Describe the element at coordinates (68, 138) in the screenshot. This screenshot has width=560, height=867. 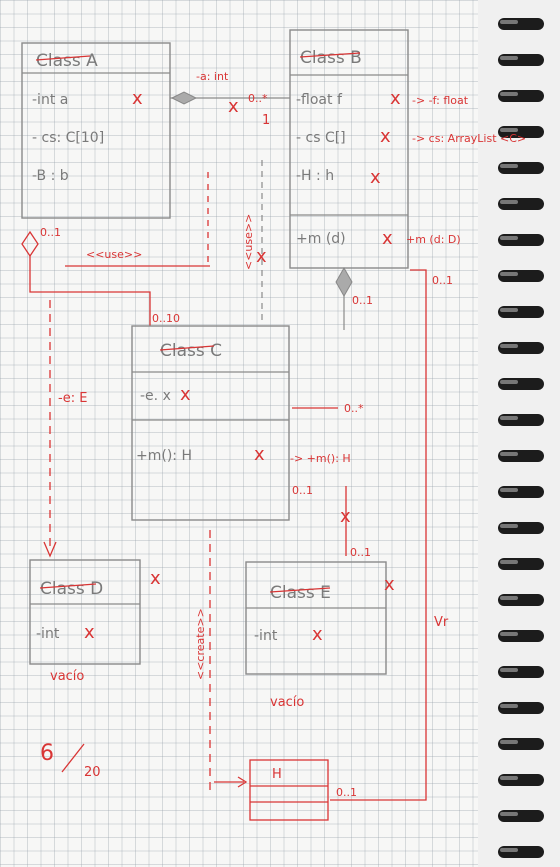
I see `class-a-attr-2: - cs: C[10]` at that location.